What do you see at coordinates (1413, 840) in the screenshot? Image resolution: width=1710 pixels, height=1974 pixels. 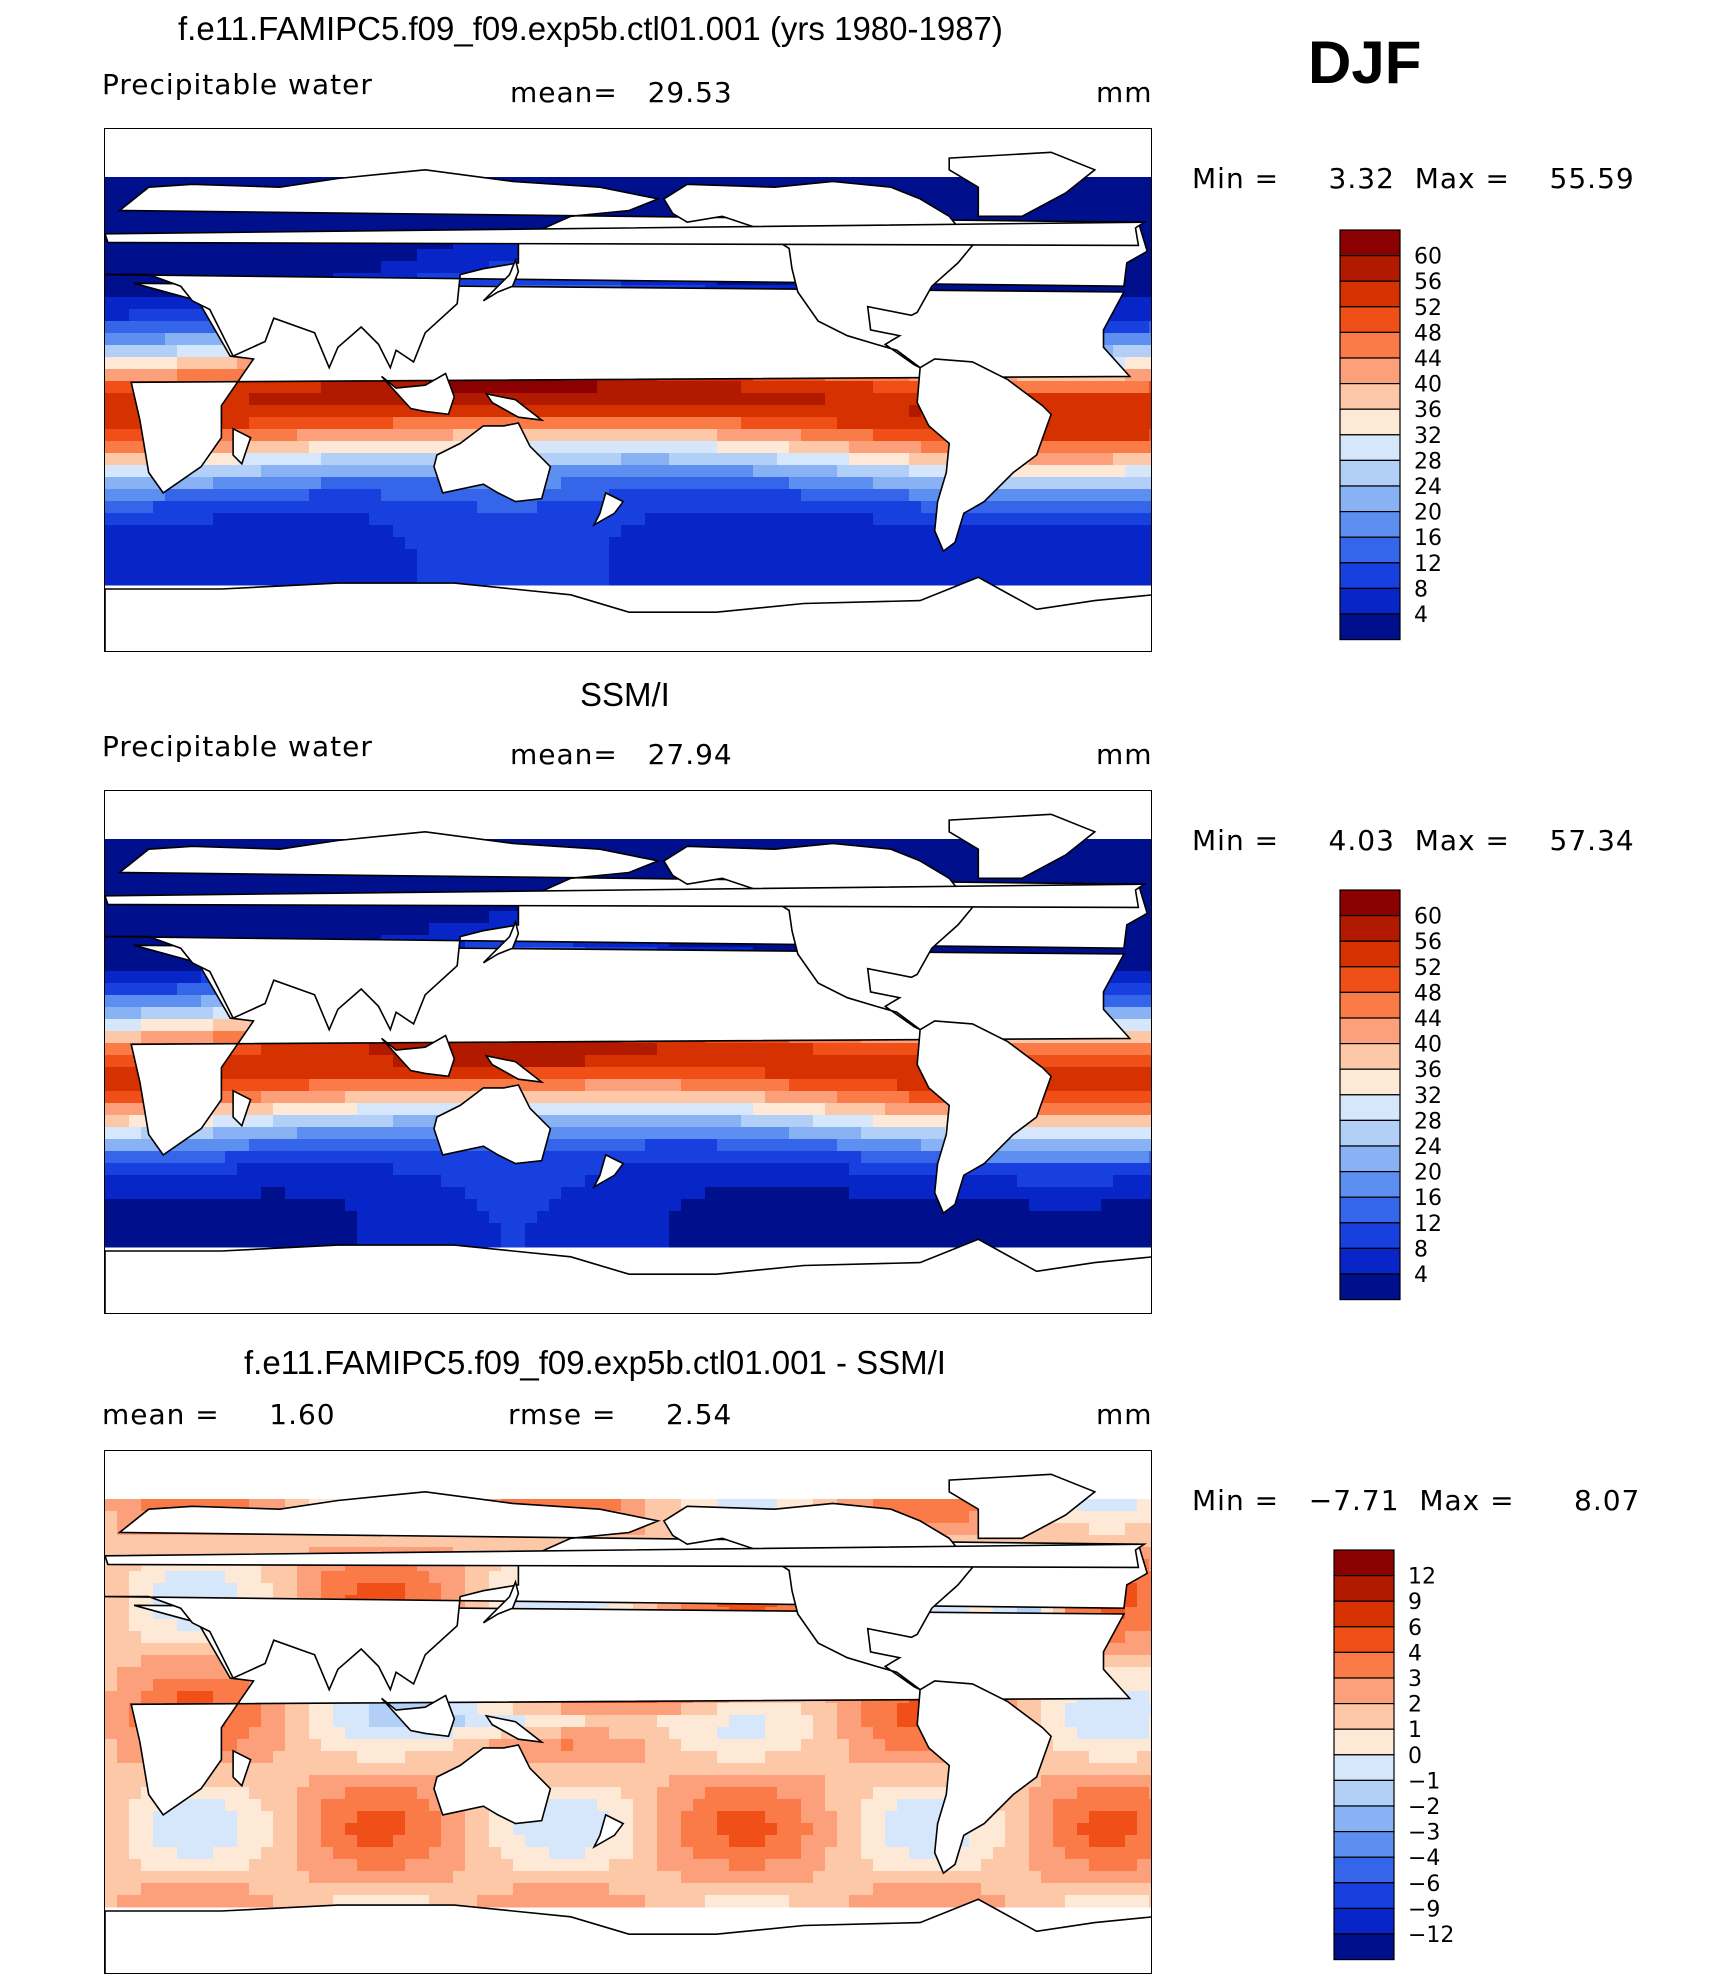 I see `minmax-obs: Min = 4.03 Max = 57.34` at bounding box center [1413, 840].